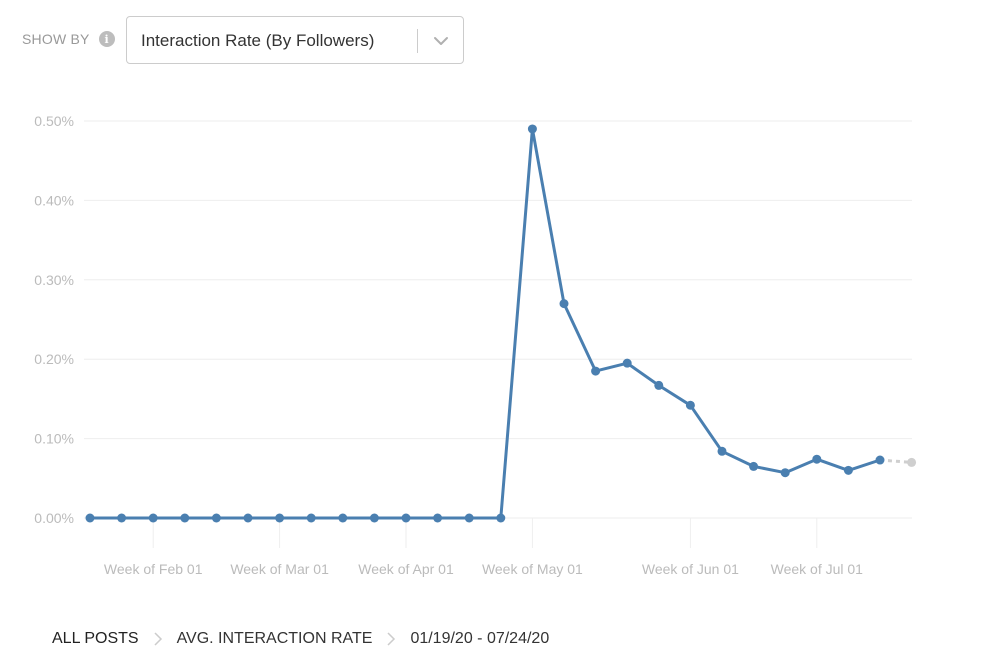  What do you see at coordinates (54, 280) in the screenshot?
I see `y-tick-label: 0.30%` at bounding box center [54, 280].